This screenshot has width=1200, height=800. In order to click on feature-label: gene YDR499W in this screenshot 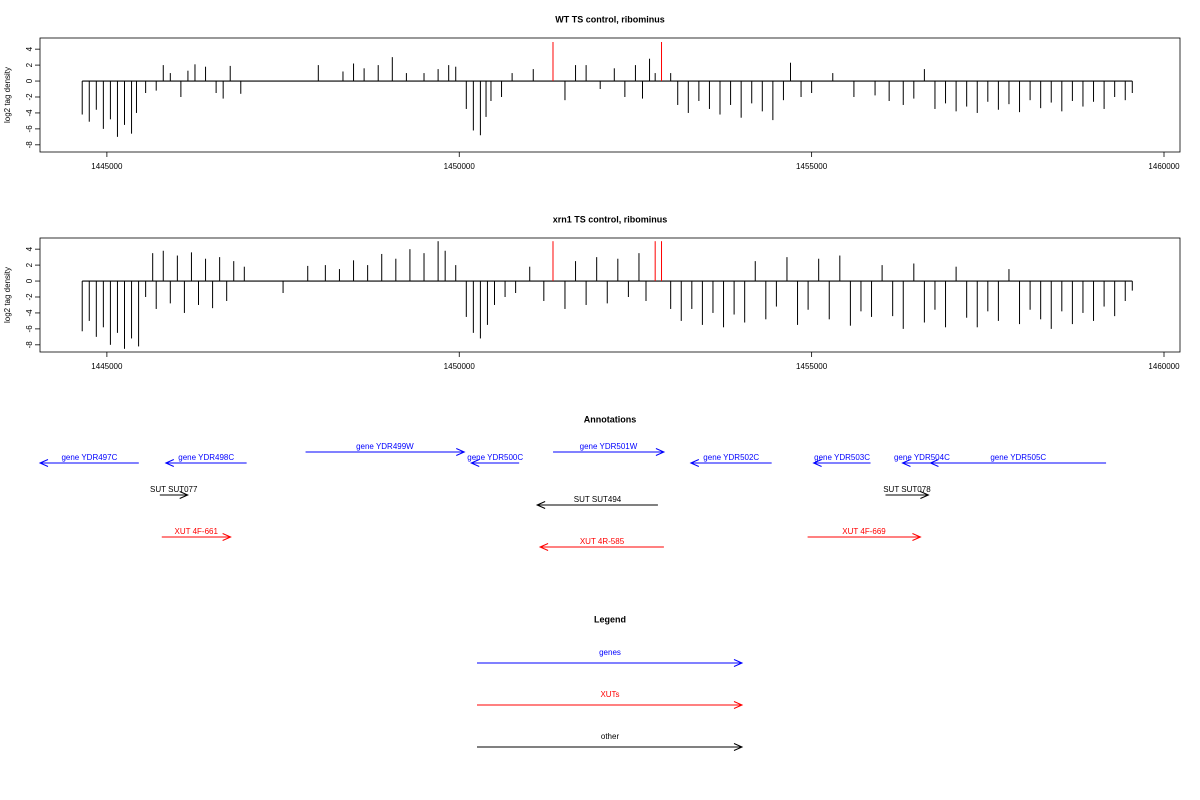, I will do `click(385, 446)`.